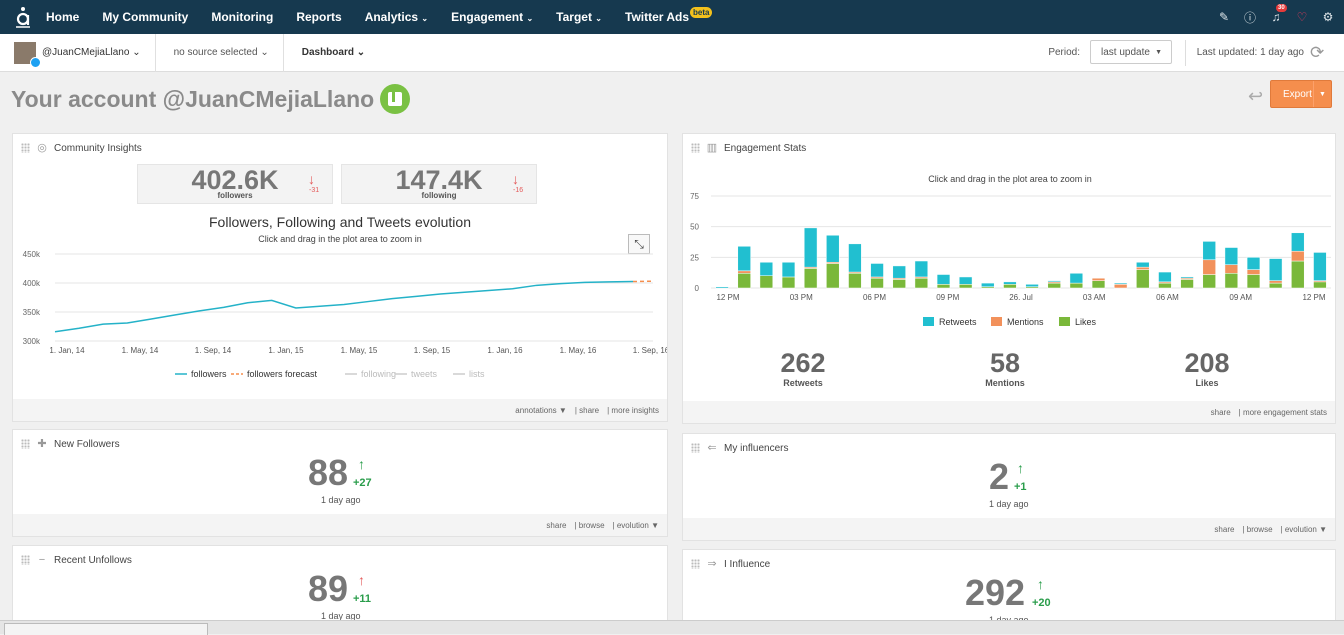 The height and width of the screenshot is (635, 1344). Describe the element at coordinates (216, 52) in the screenshot. I see `source-label: no source selected` at that location.